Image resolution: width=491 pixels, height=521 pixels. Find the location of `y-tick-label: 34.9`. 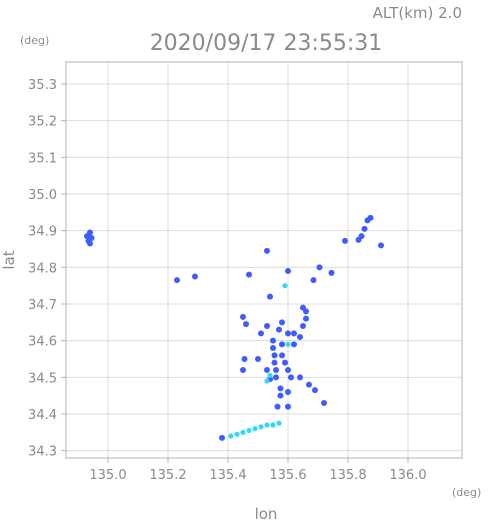

y-tick-label: 34.9 is located at coordinates (42, 232).